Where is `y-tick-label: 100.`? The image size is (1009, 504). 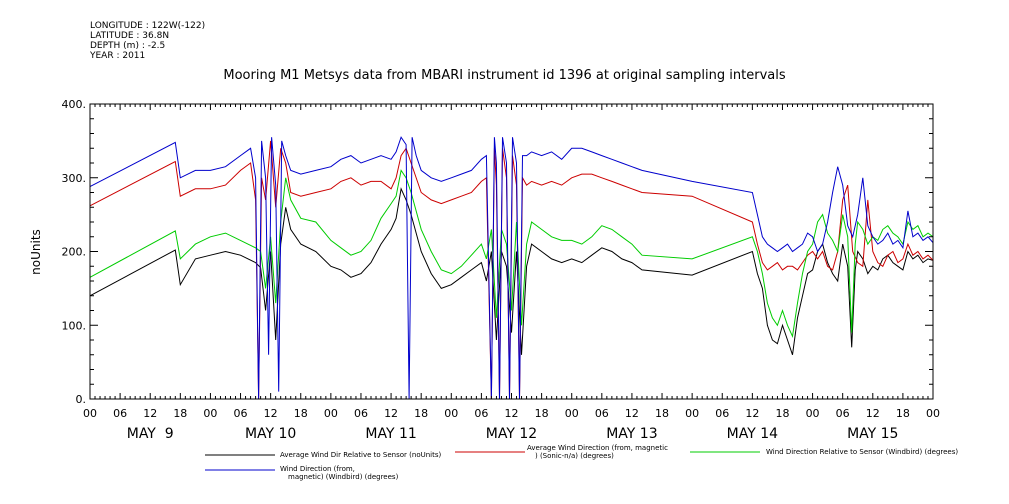 y-tick-label: 100. is located at coordinates (74, 325).